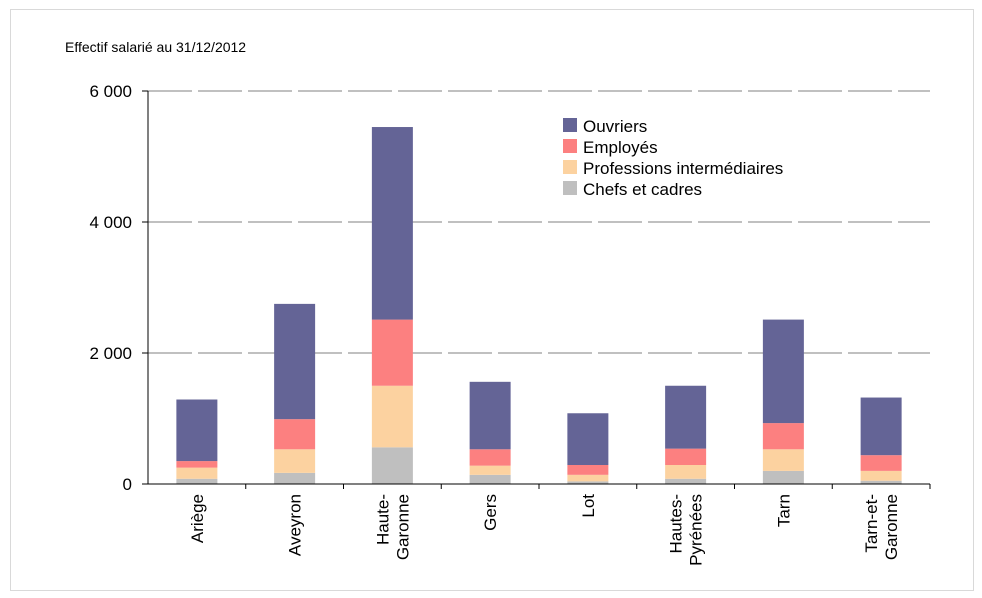 The image size is (982, 598). Describe the element at coordinates (642, 189) in the screenshot. I see `legend-label: Chefs et cadres` at that location.